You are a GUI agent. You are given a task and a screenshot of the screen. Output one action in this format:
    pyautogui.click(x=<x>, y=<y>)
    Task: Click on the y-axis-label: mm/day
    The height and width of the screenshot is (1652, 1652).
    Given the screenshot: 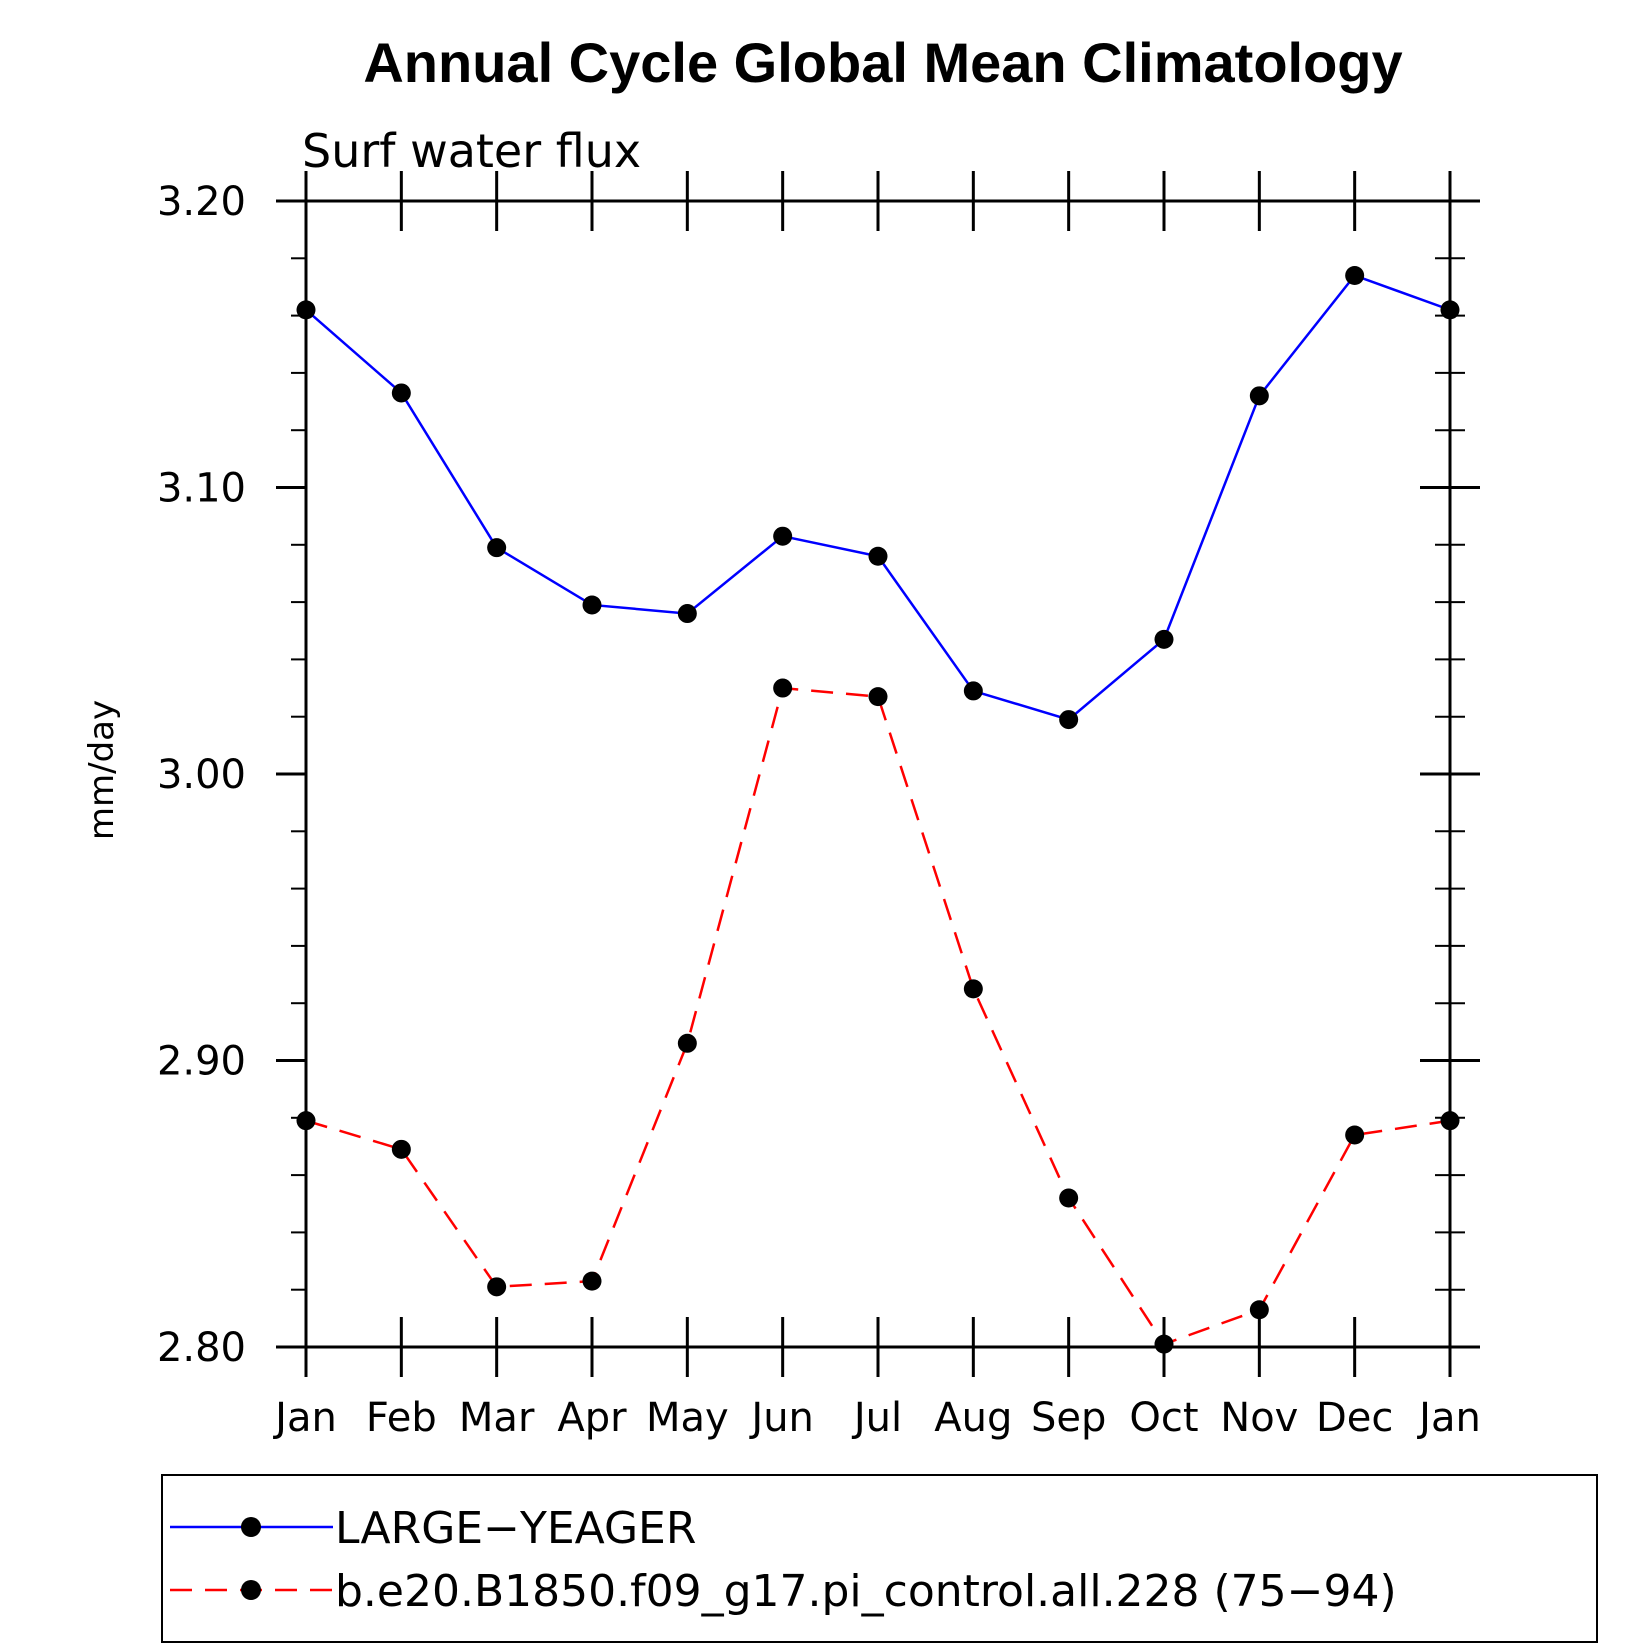 What is the action you would take?
    pyautogui.click(x=102, y=770)
    